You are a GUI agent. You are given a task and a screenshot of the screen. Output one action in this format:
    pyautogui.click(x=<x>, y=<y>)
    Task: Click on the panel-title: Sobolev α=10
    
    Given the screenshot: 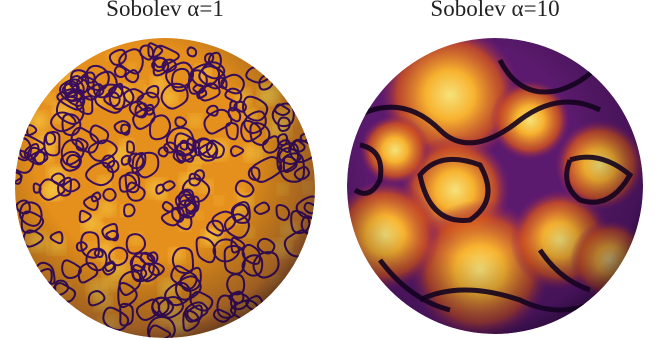 What is the action you would take?
    pyautogui.click(x=494, y=10)
    